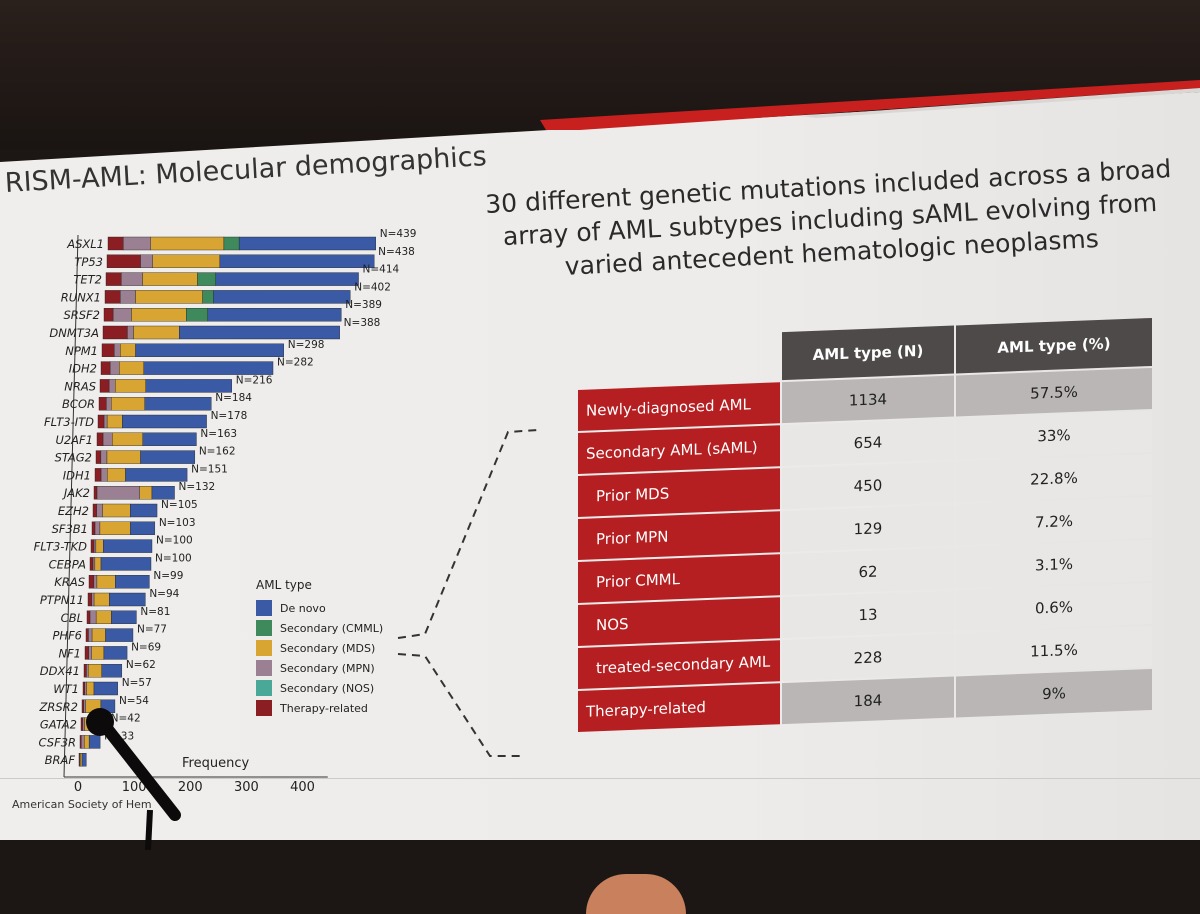 The height and width of the screenshot is (914, 1200). I want to click on bar-count-label: N=163, so click(218, 434).